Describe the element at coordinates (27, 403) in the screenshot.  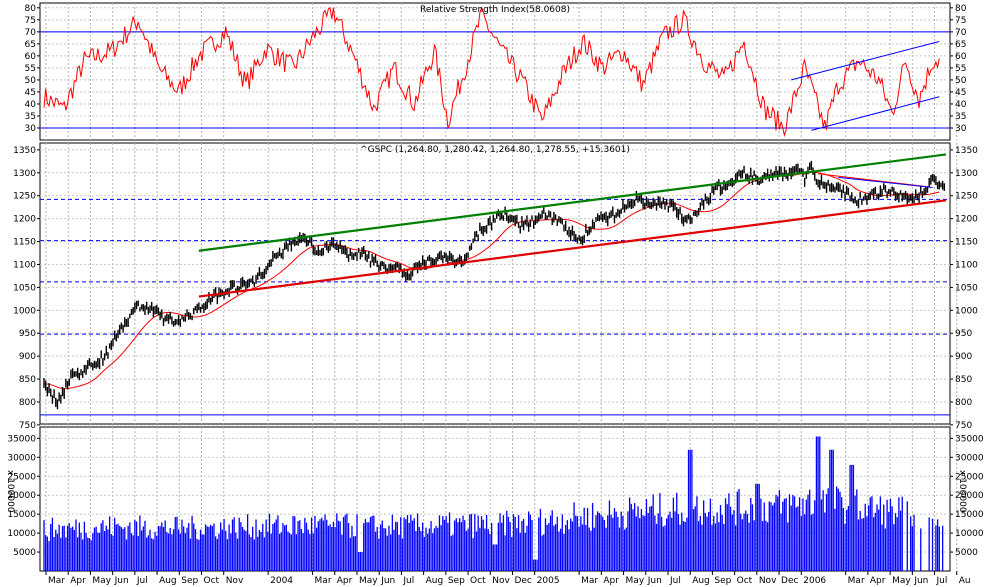
I see `y-tick-label-left: 800` at that location.